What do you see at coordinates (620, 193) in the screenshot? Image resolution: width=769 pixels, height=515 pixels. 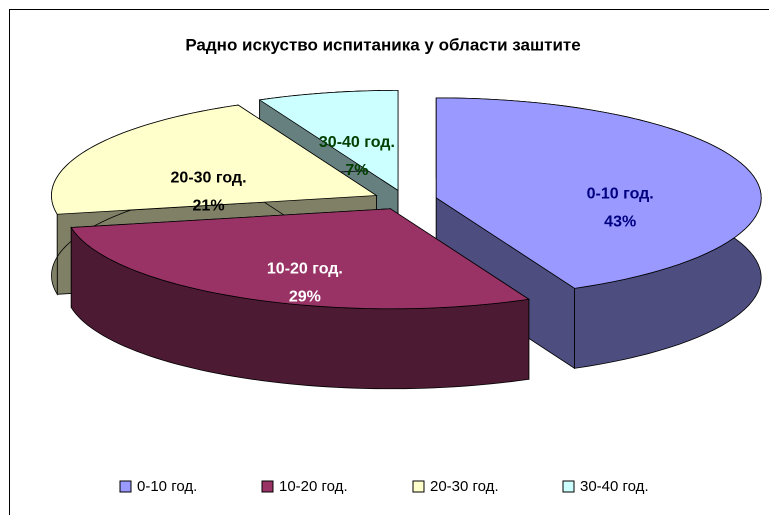 I see `data-label: 0-10 год.` at bounding box center [620, 193].